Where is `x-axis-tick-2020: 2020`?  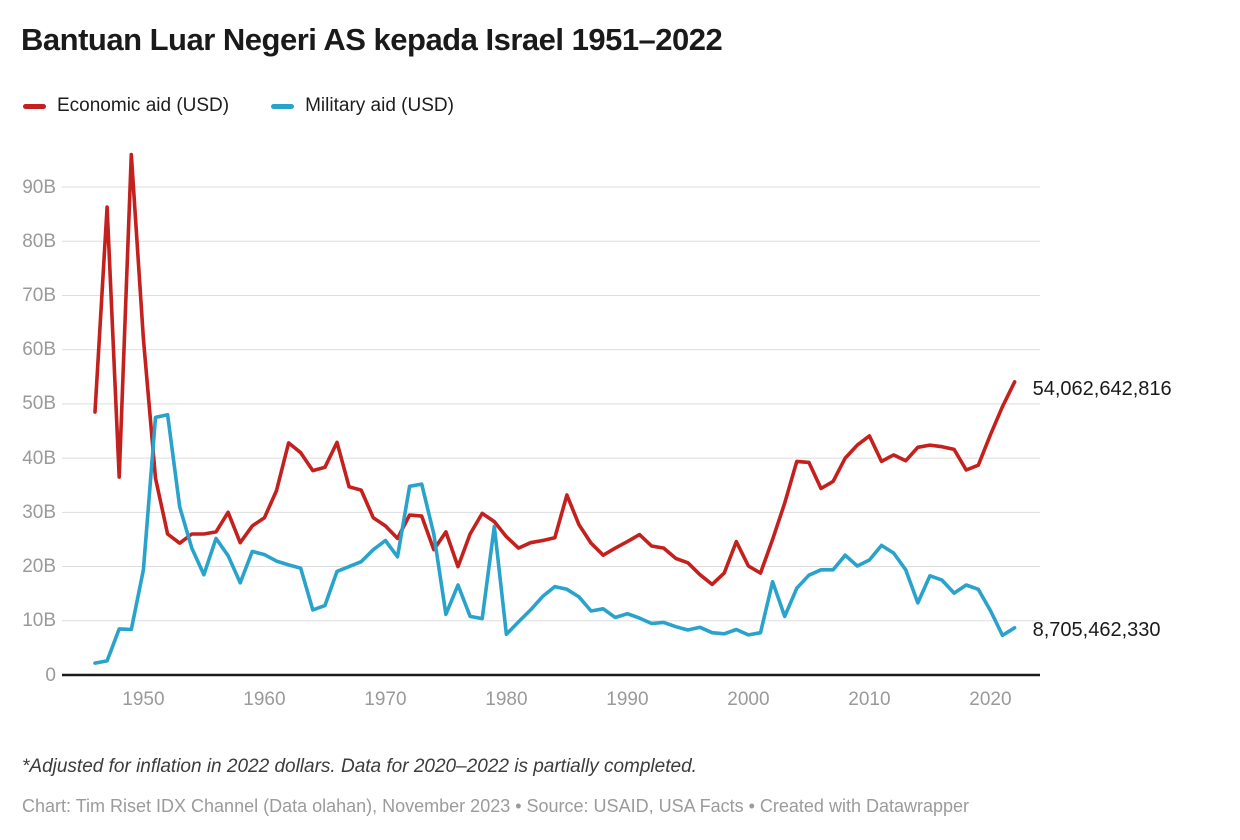 x-axis-tick-2020: 2020 is located at coordinates (990, 699).